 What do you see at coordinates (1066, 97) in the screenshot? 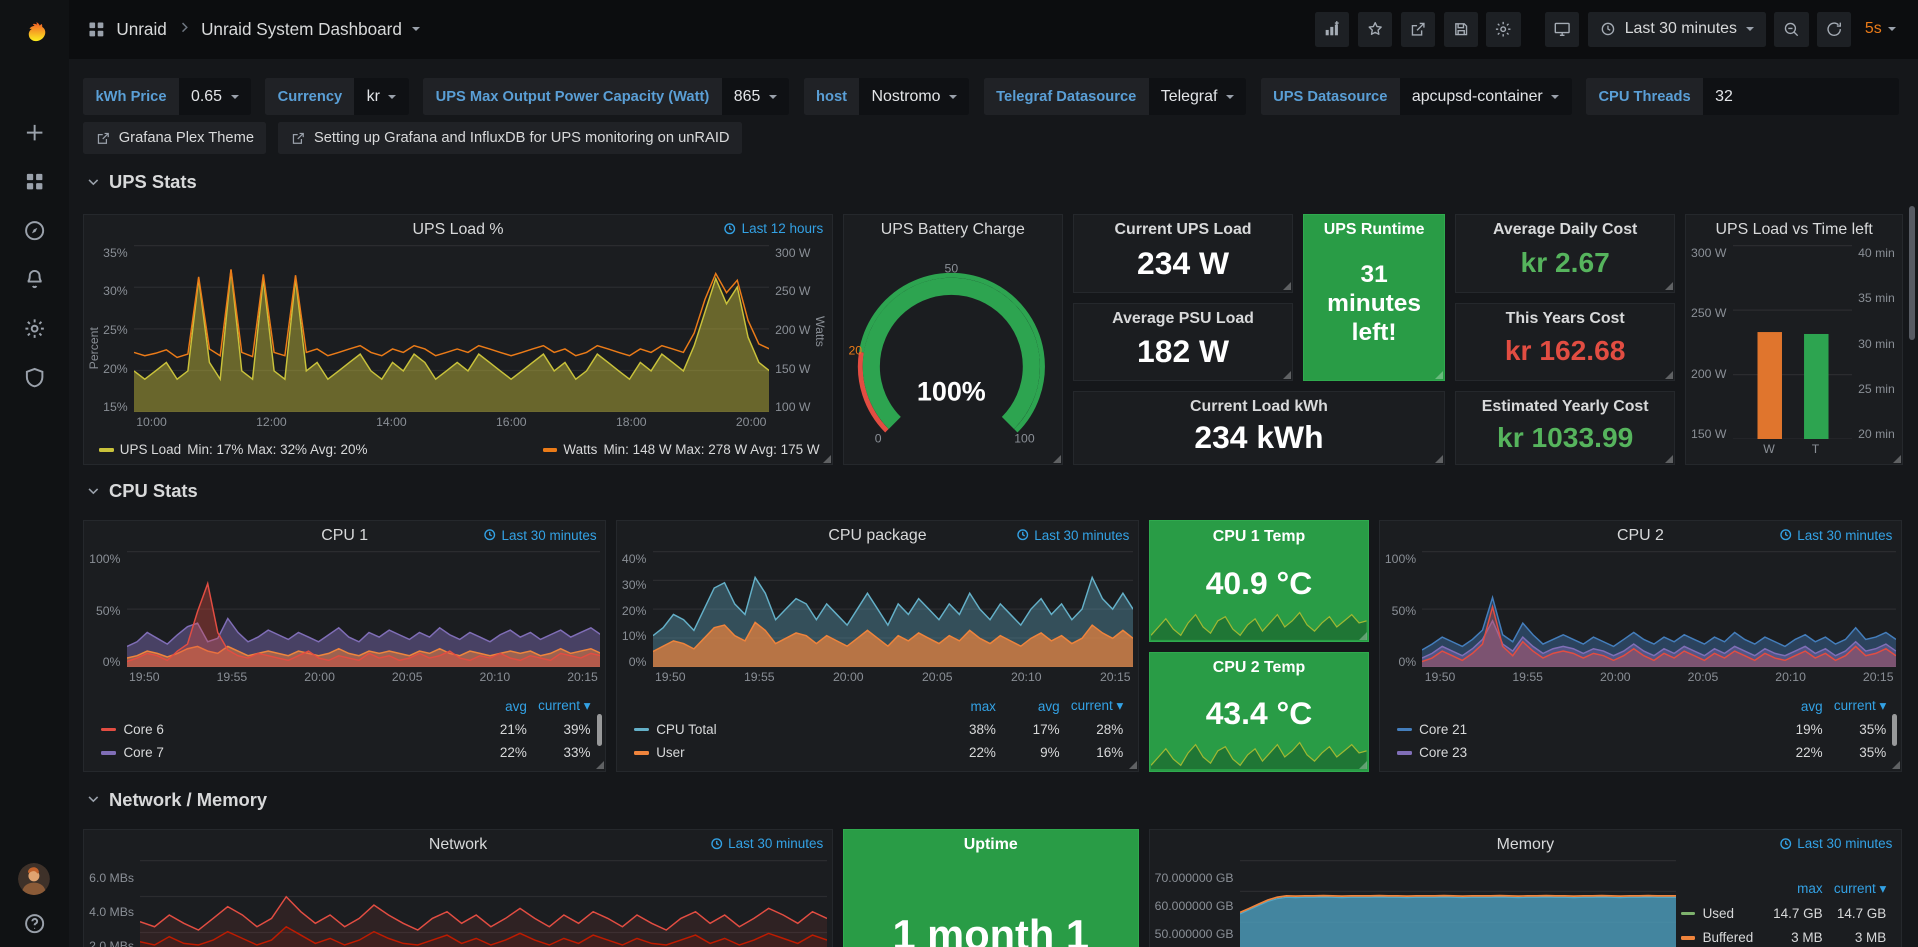
I see `variable-label: Telegraf Datasource` at bounding box center [1066, 97].